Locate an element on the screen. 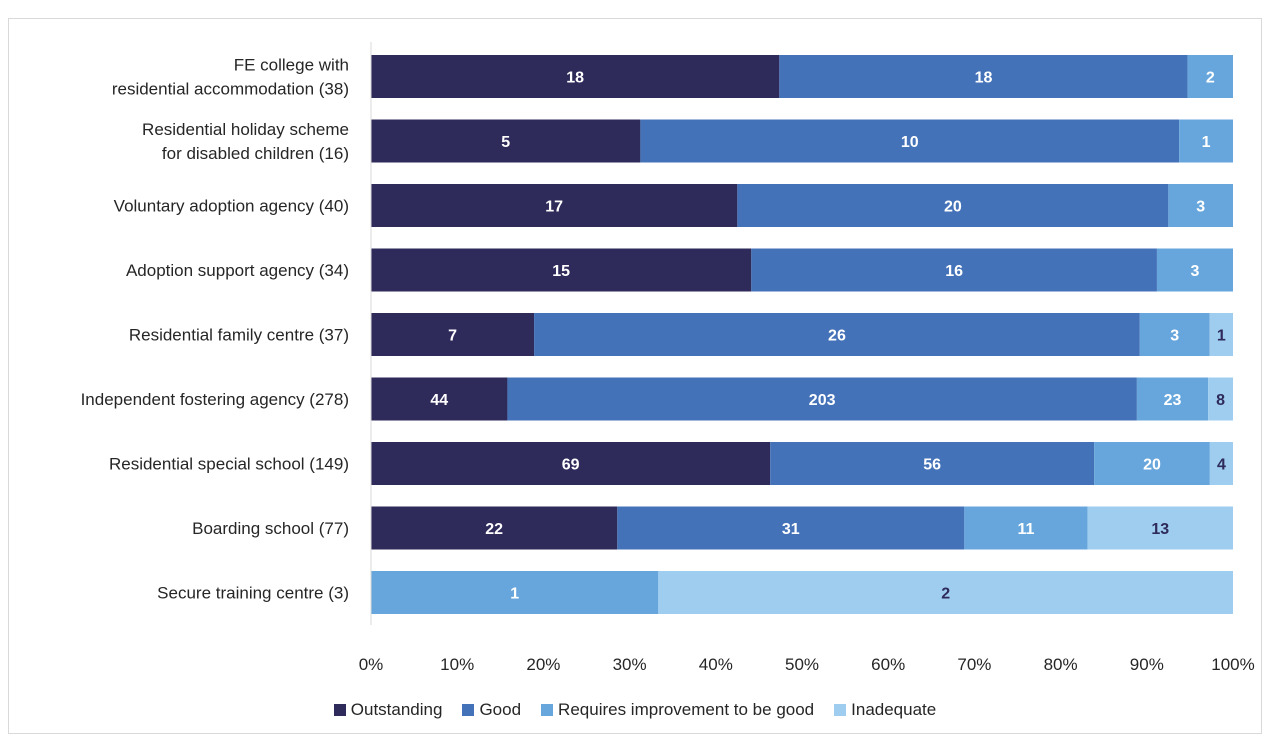 This screenshot has width=1270, height=740. bar-value-label: 8 is located at coordinates (1220, 400).